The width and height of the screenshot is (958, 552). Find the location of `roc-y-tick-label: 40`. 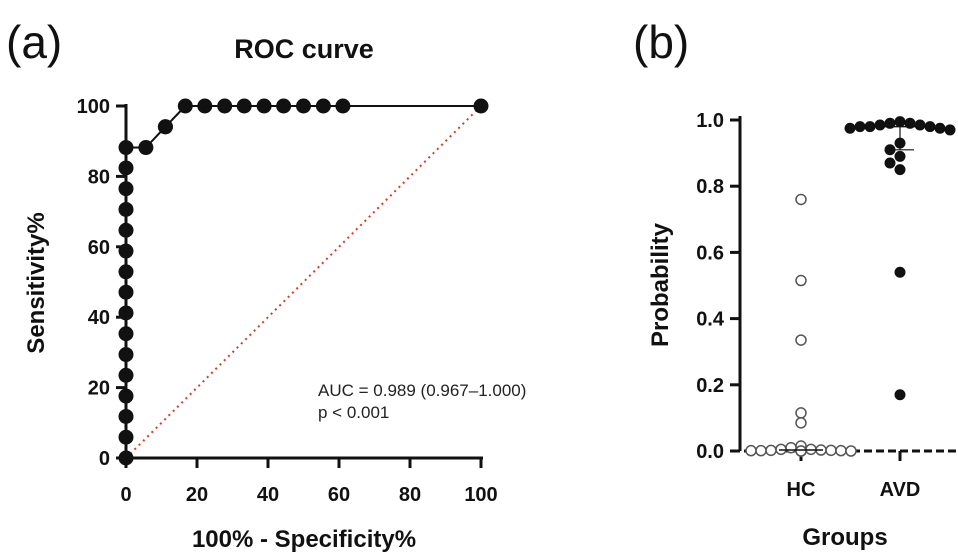

roc-y-tick-label: 40 is located at coordinates (99, 318).